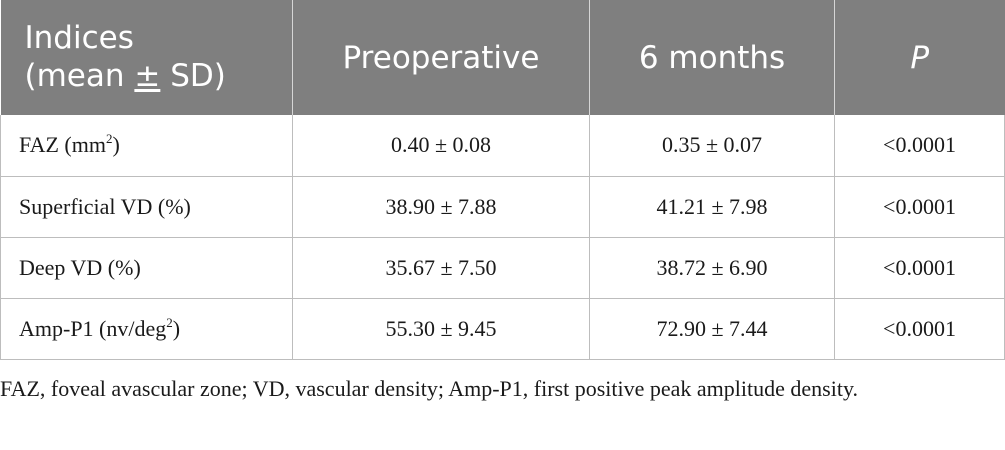  I want to click on row-label: Deep VD (%), so click(146, 268).